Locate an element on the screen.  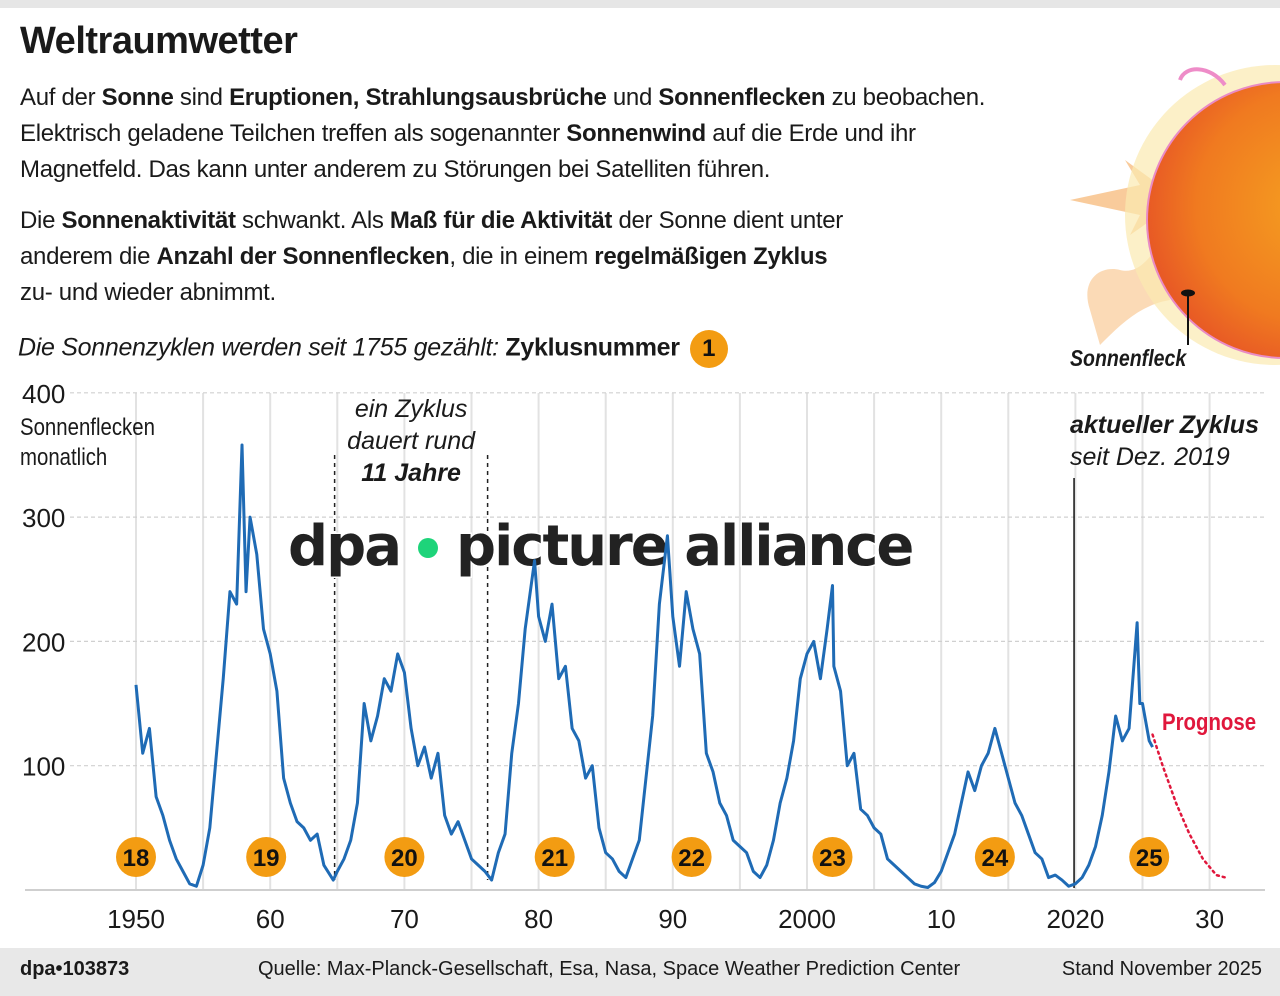
bold-text: Eruptionen, Strahlungsausbrüche is located at coordinates (418, 97).